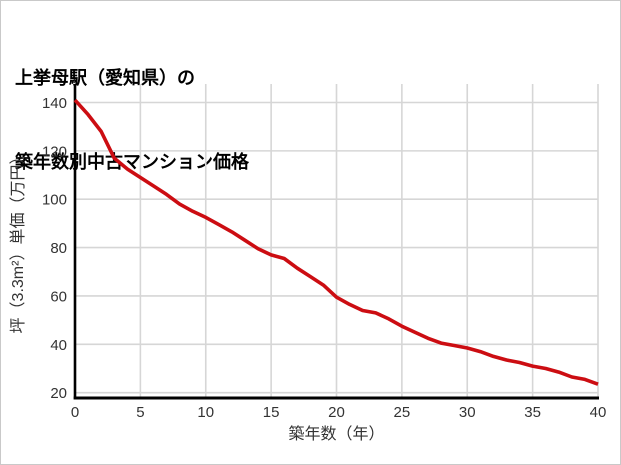 The image size is (621, 465). What do you see at coordinates (58, 248) in the screenshot?
I see `y-tick-label-80: 80` at bounding box center [58, 248].